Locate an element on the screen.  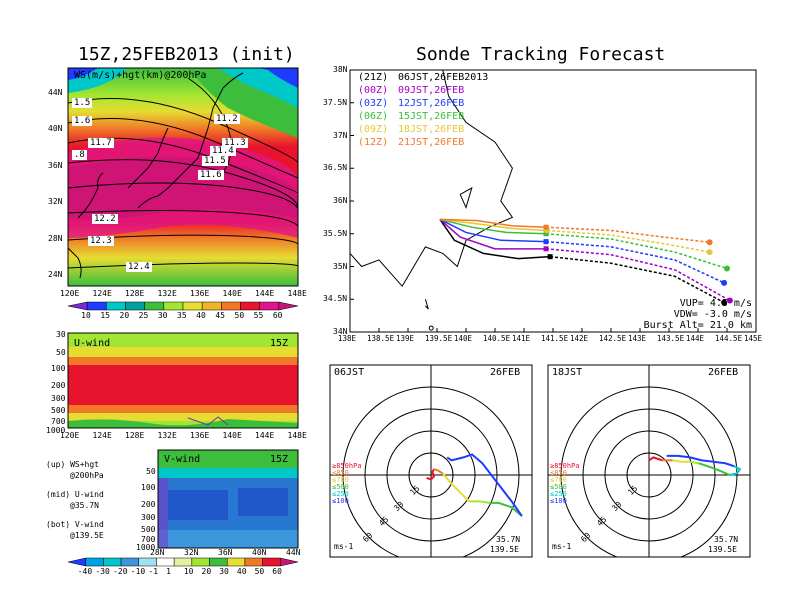
u-wind-x-tick: 128E is located at coordinates (135, 435).